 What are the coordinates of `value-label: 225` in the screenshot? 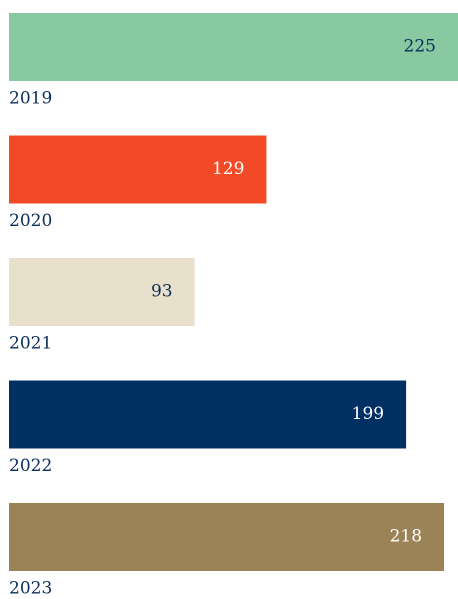 It's located at (420, 47).